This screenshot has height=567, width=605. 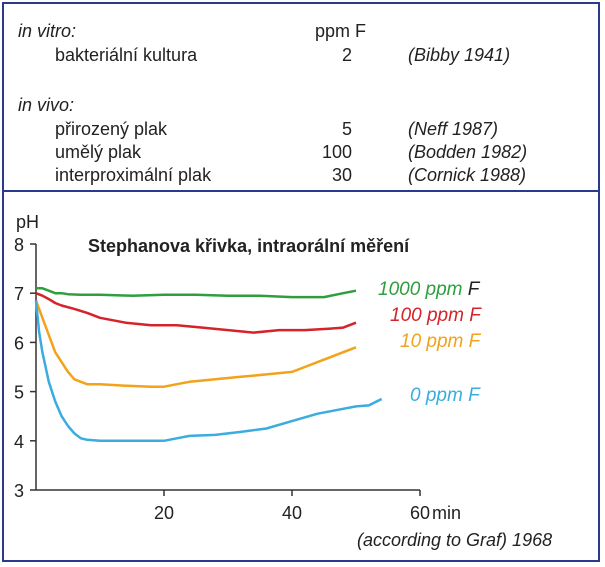 I want to click on invivo-row-label: umělý plak, so click(x=98, y=152).